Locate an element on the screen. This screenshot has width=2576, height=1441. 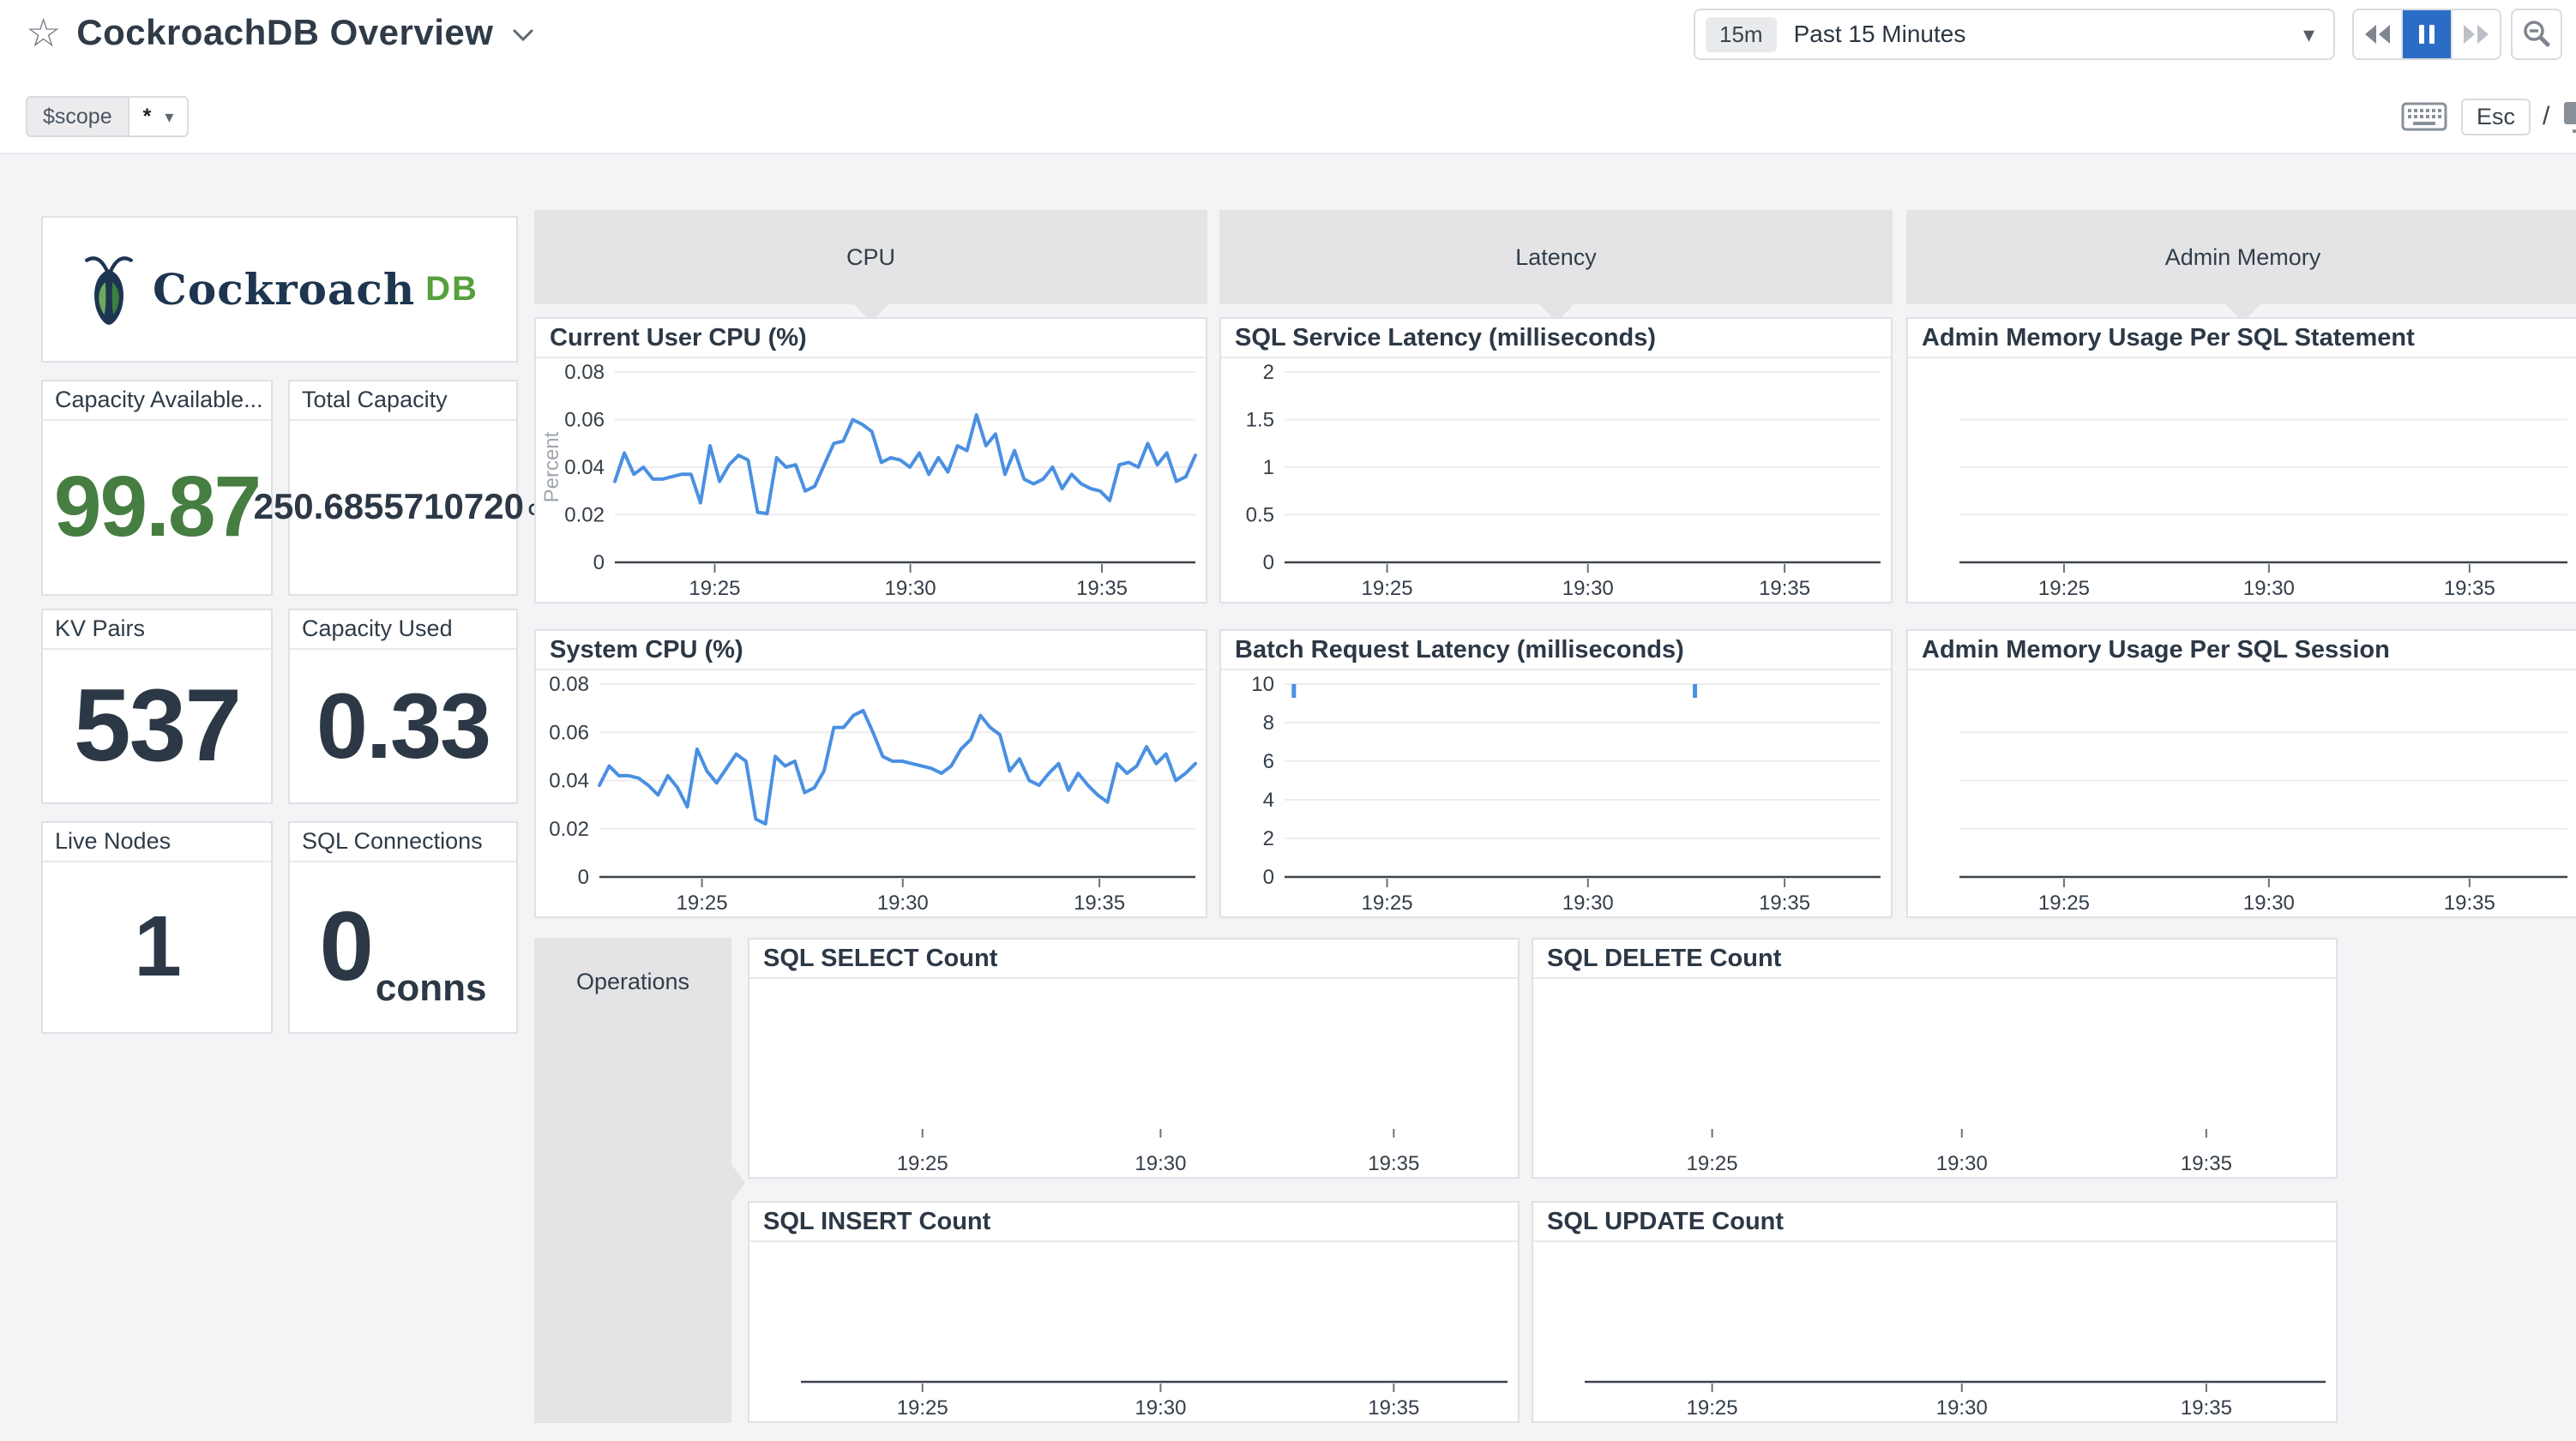
stat-title: Live Nodes is located at coordinates (157, 842).